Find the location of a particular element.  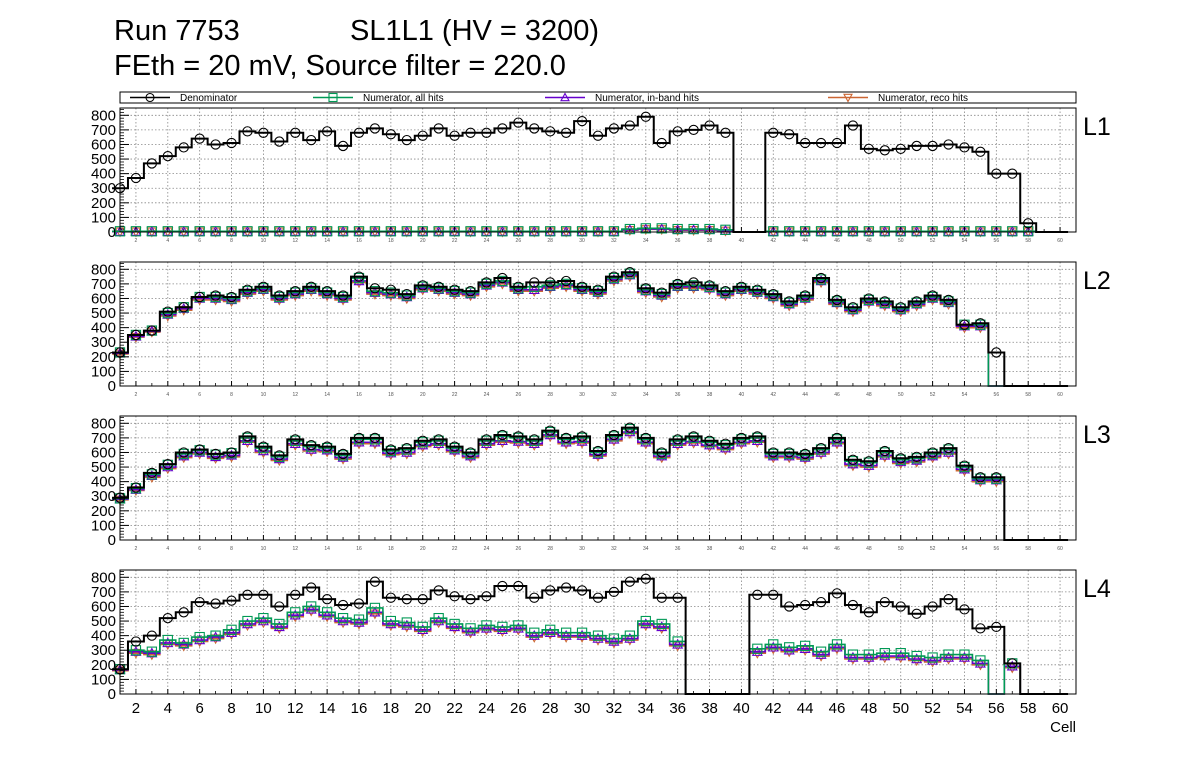

x-tick-label-small: 18 is located at coordinates (391, 549).